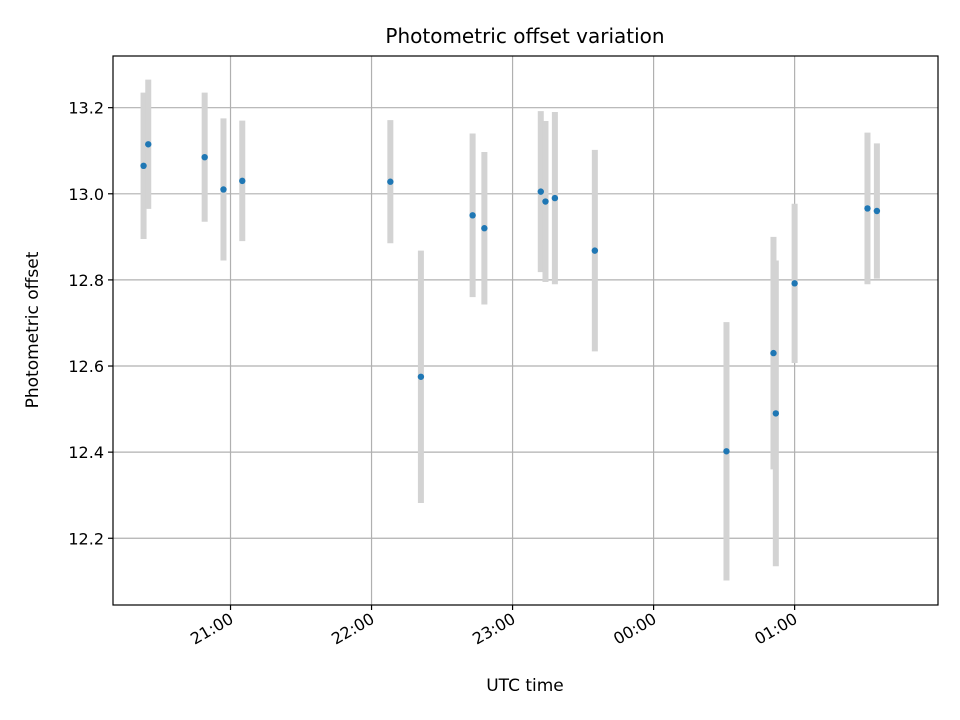  Describe the element at coordinates (33, 329) in the screenshot. I see `y-axis-label: Photometric offset` at that location.